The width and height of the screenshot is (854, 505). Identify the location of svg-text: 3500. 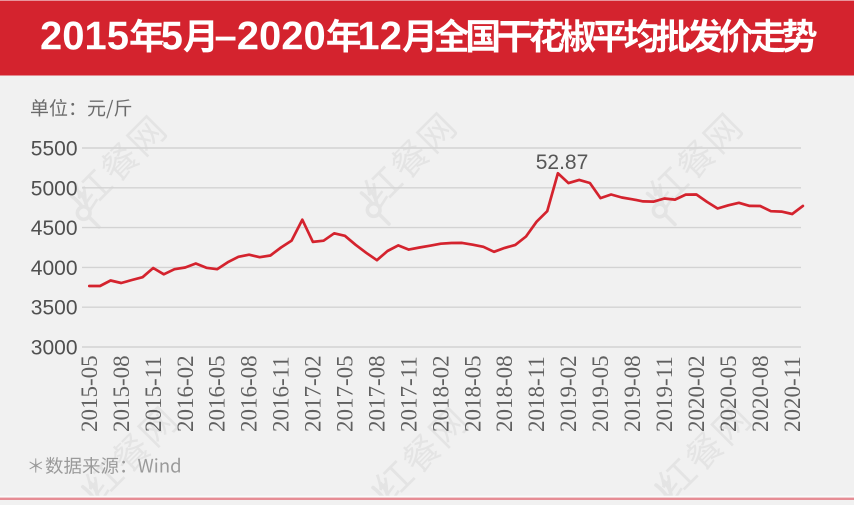
(54, 308).